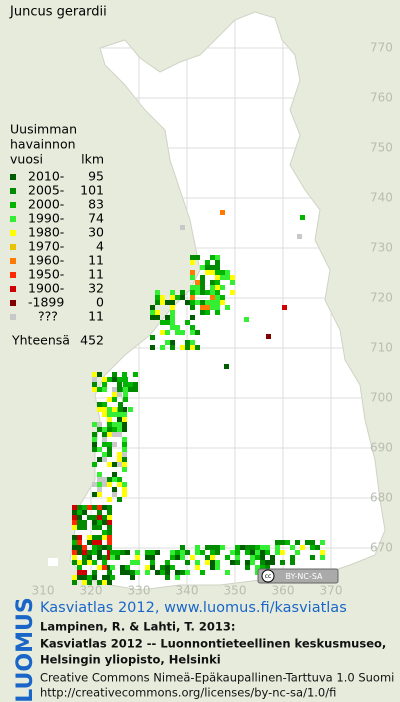 The height and width of the screenshot is (702, 400). I want to click on x-grid-label: 330, so click(139, 591).